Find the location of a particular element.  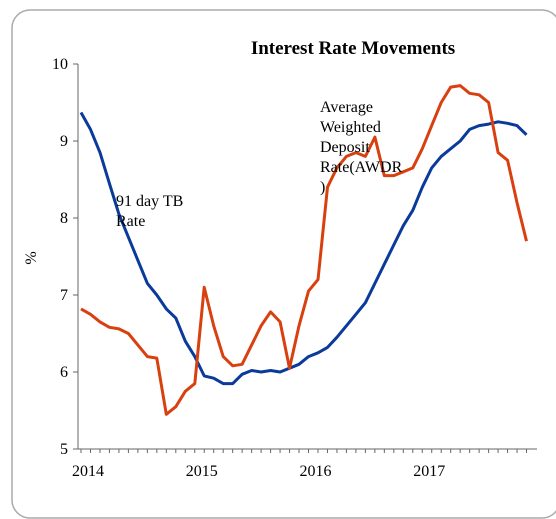

y-tick-label: 7 is located at coordinates (64, 295).